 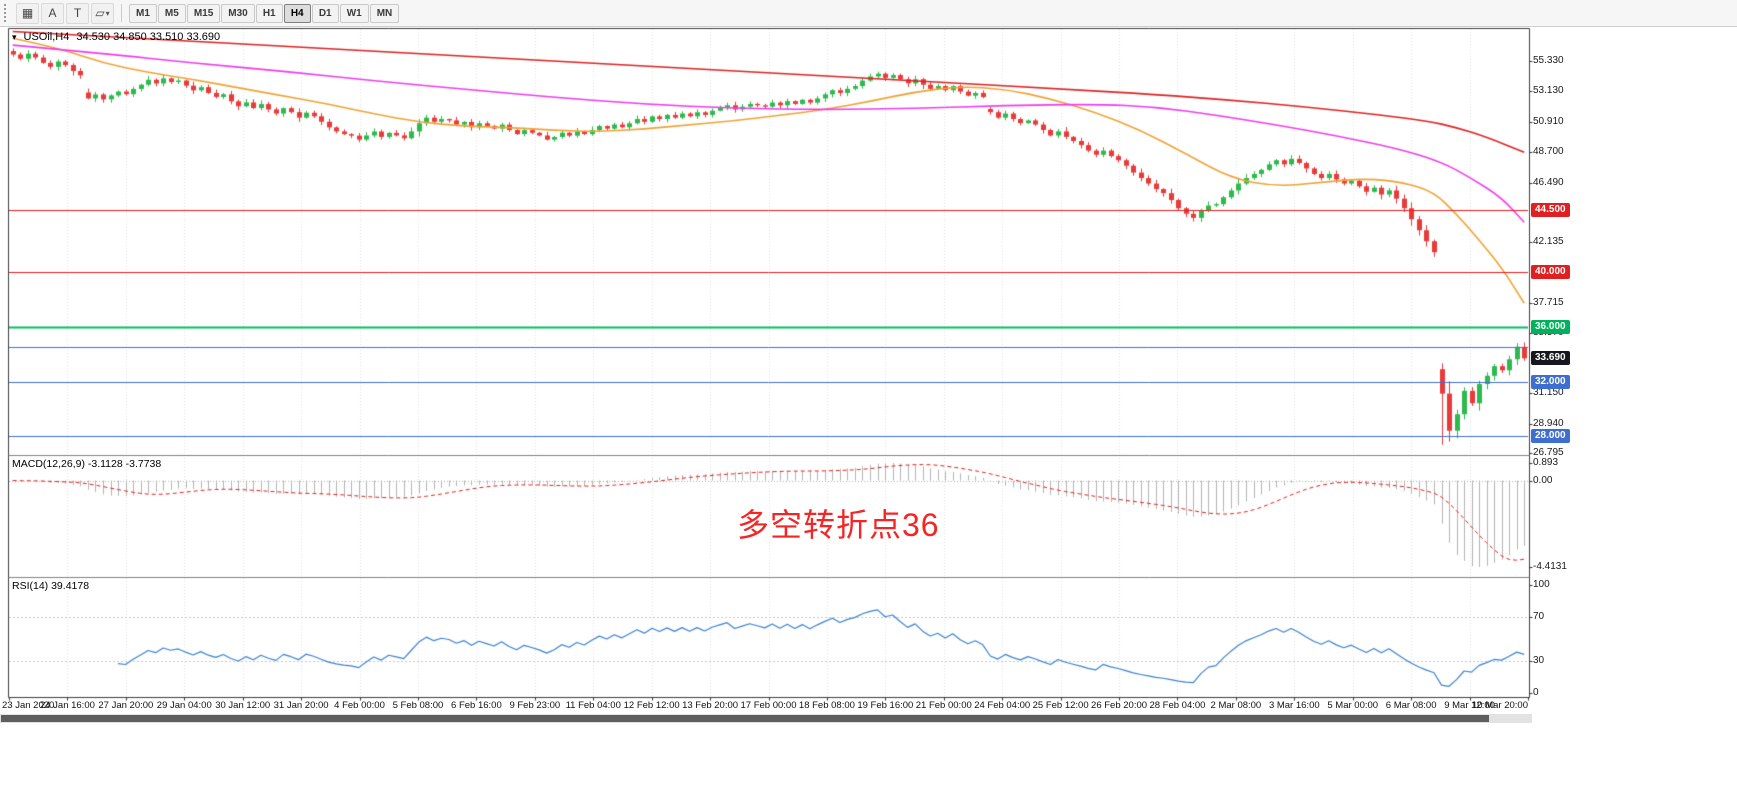 I want to click on main-toolbar: ▦ A T ▱ ▾ M1 M5 M15 M30 H1 H4 D1 W1 MN, so click(x=868, y=13).